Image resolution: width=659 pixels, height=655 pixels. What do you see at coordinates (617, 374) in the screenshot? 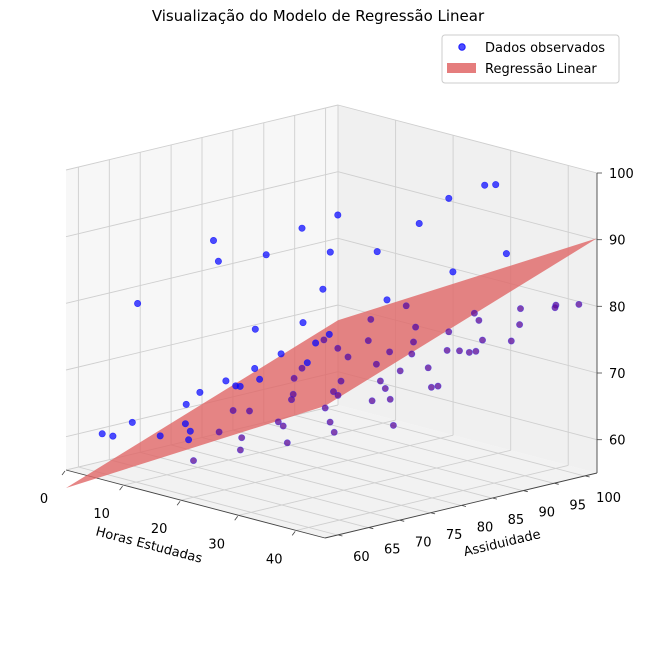
I see `z-tick-label: 70` at bounding box center [617, 374].